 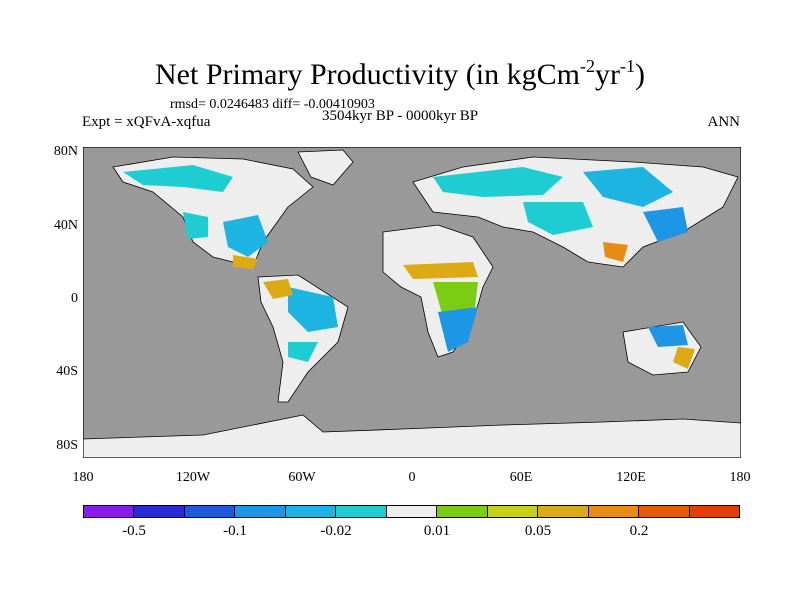 What do you see at coordinates (440, 270) in the screenshot?
I see `anomaly-africa-sahel` at bounding box center [440, 270].